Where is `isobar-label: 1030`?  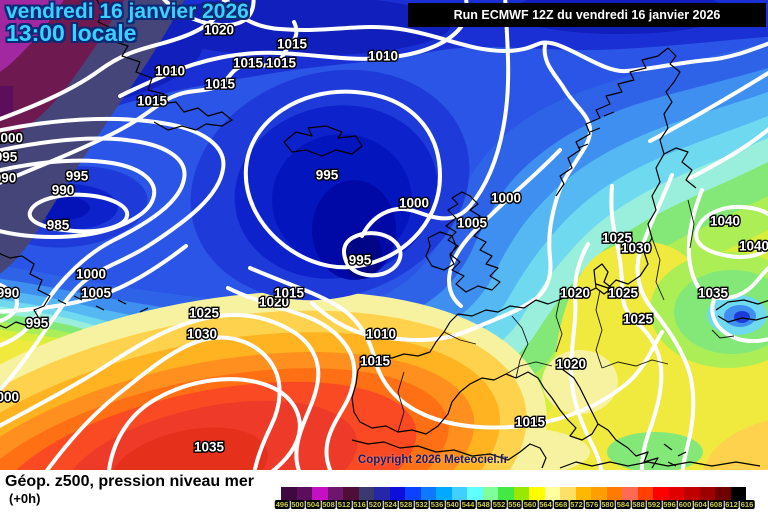 isobar-label: 1030 is located at coordinates (202, 334).